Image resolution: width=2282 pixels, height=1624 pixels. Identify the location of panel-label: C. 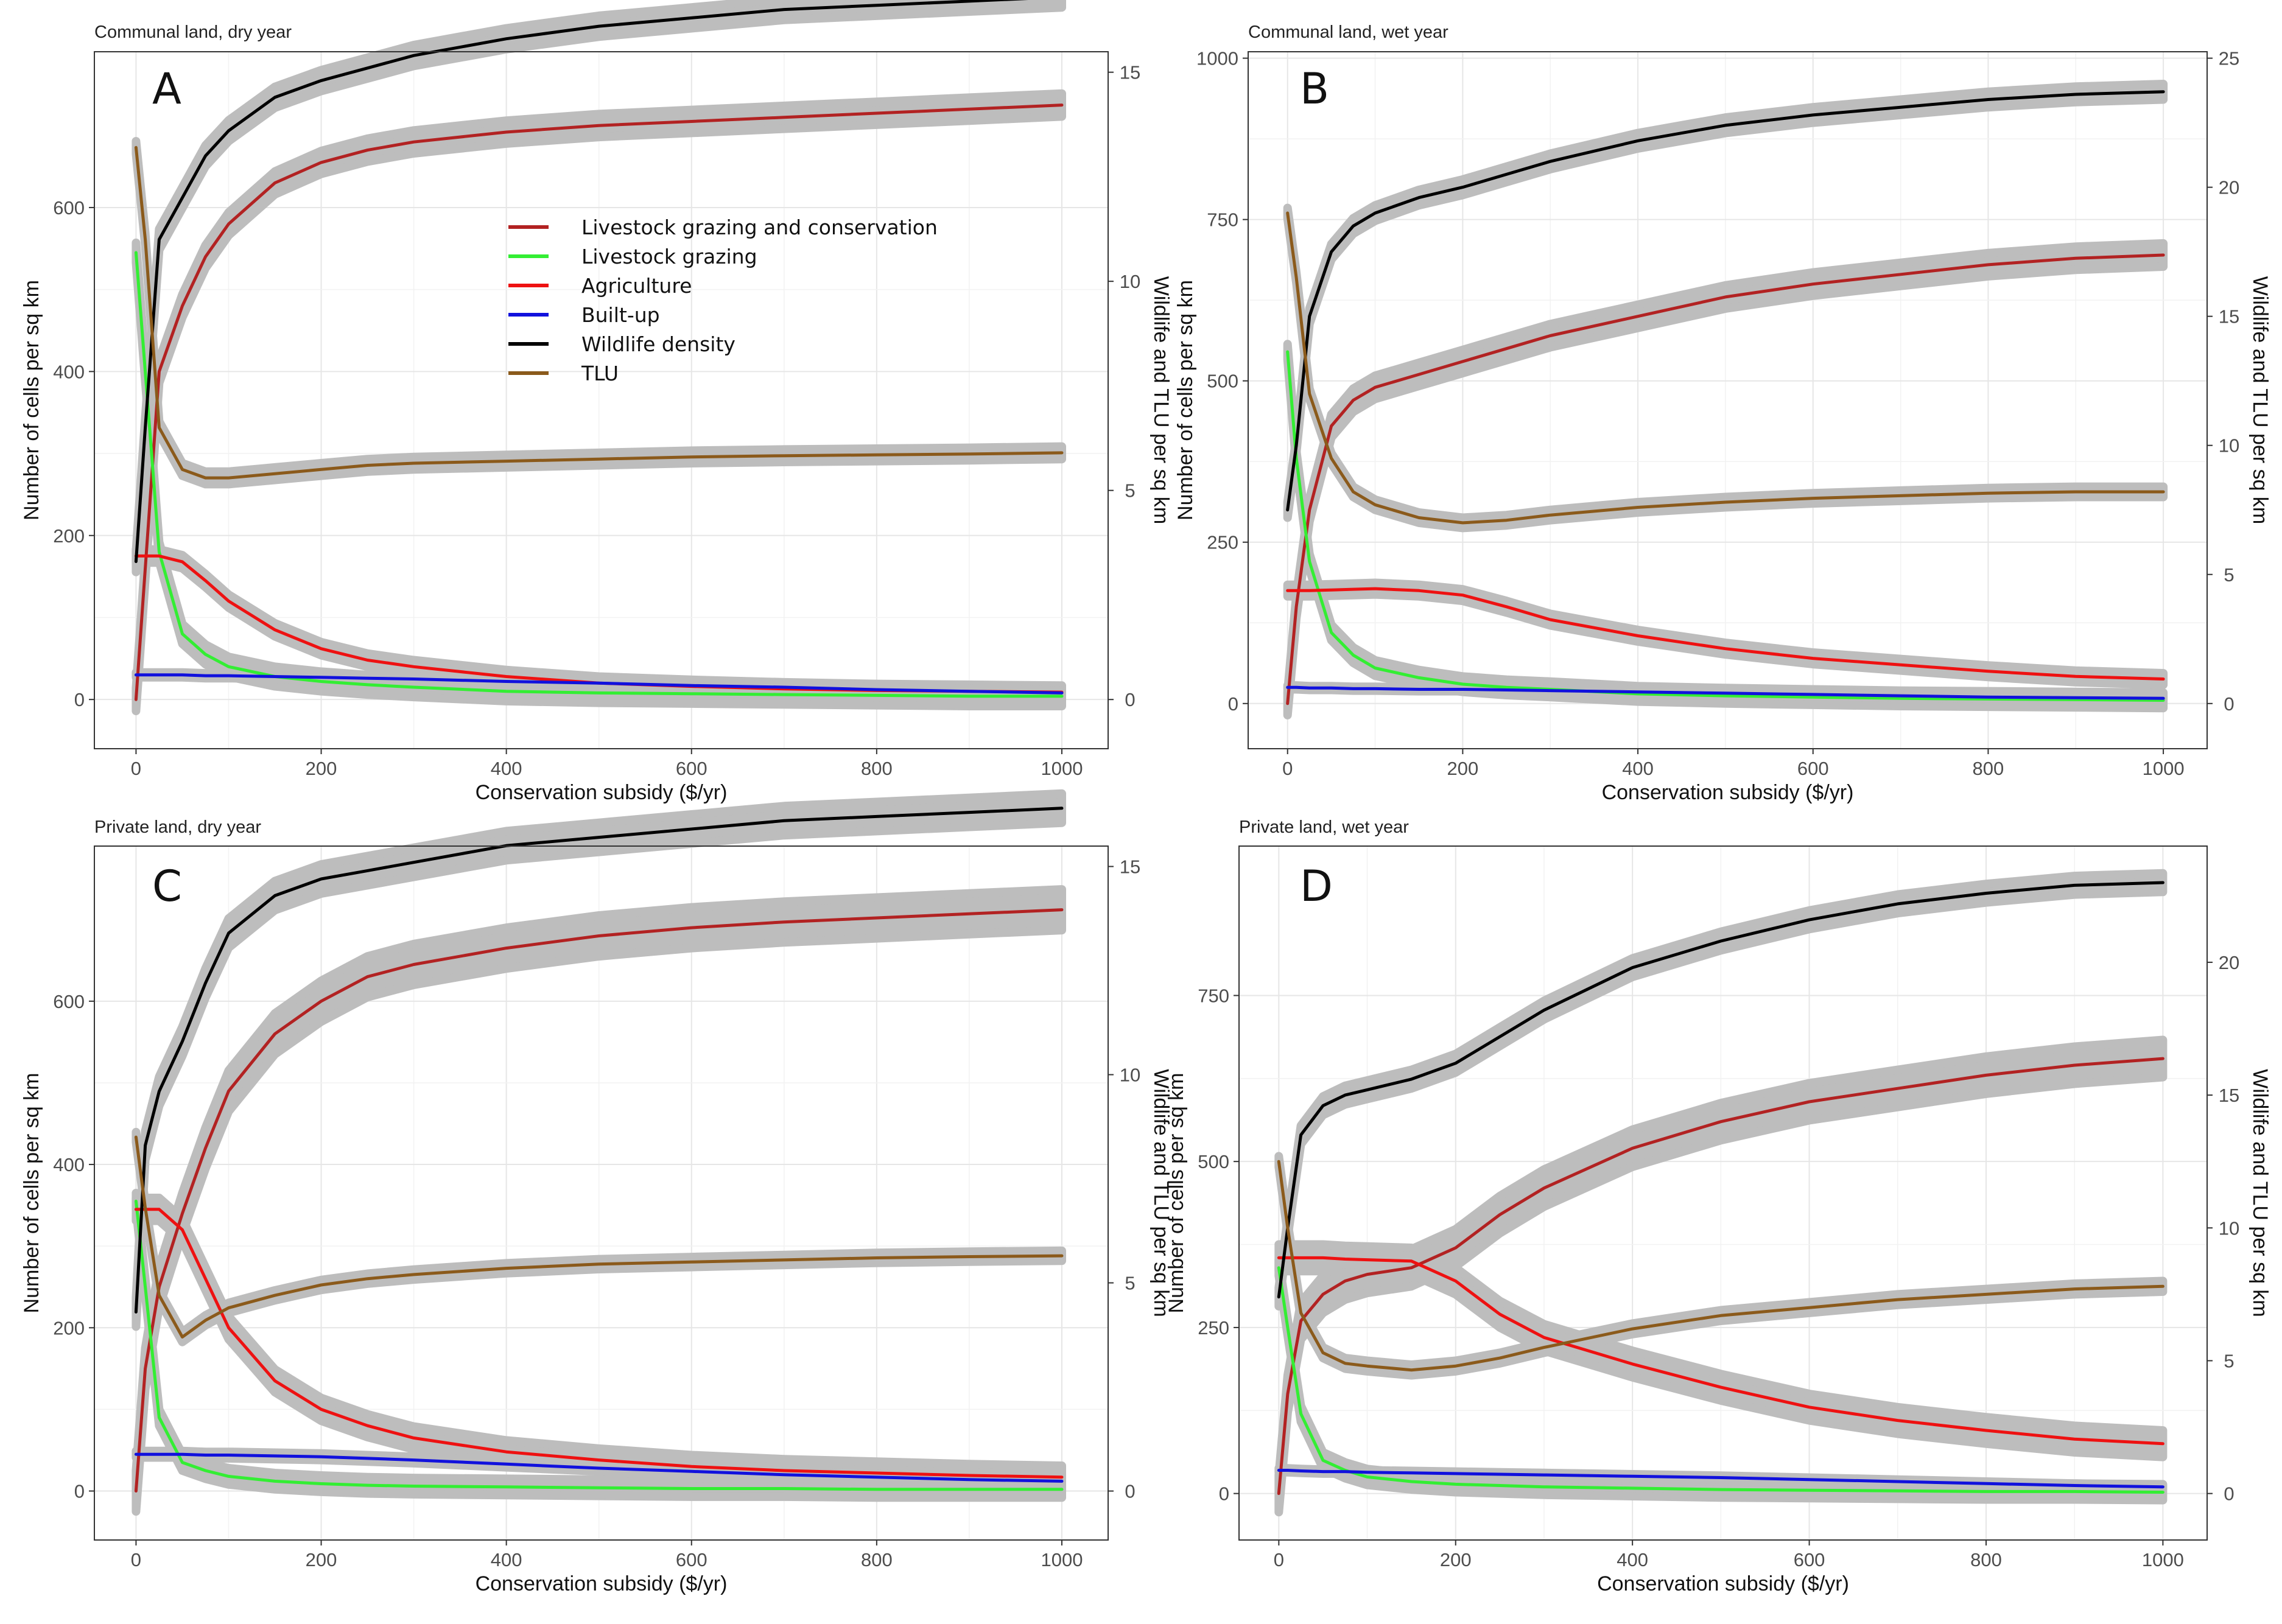
(167, 886).